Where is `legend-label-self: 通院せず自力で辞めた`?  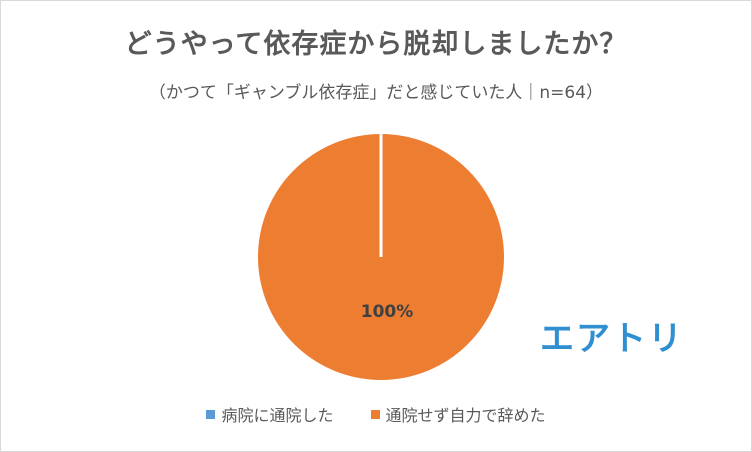
legend-label-self: 通院せず自力で辞めた is located at coordinates (465, 415).